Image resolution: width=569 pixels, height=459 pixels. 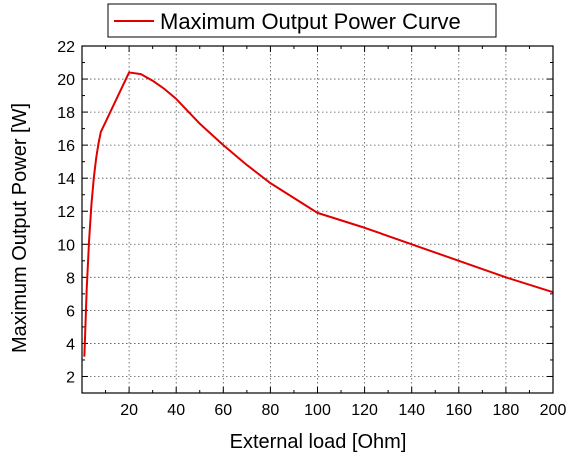 What do you see at coordinates (66, 245) in the screenshot?
I see `y-tick-label-10: 10` at bounding box center [66, 245].